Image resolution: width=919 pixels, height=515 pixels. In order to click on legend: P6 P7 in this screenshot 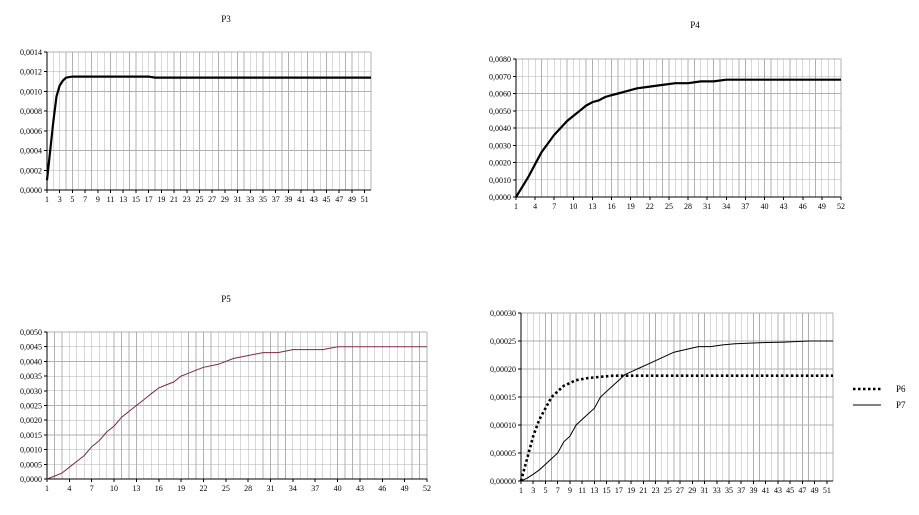, I will do `click(879, 397)`.